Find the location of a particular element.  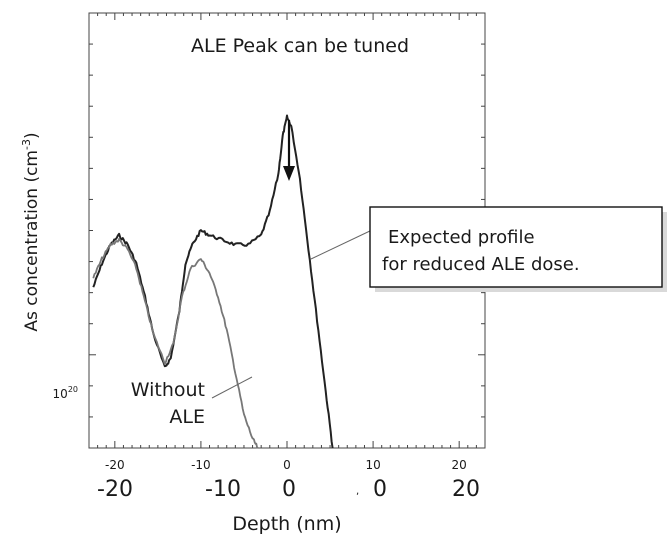

expected-profile-leader is located at coordinates (341, 244).